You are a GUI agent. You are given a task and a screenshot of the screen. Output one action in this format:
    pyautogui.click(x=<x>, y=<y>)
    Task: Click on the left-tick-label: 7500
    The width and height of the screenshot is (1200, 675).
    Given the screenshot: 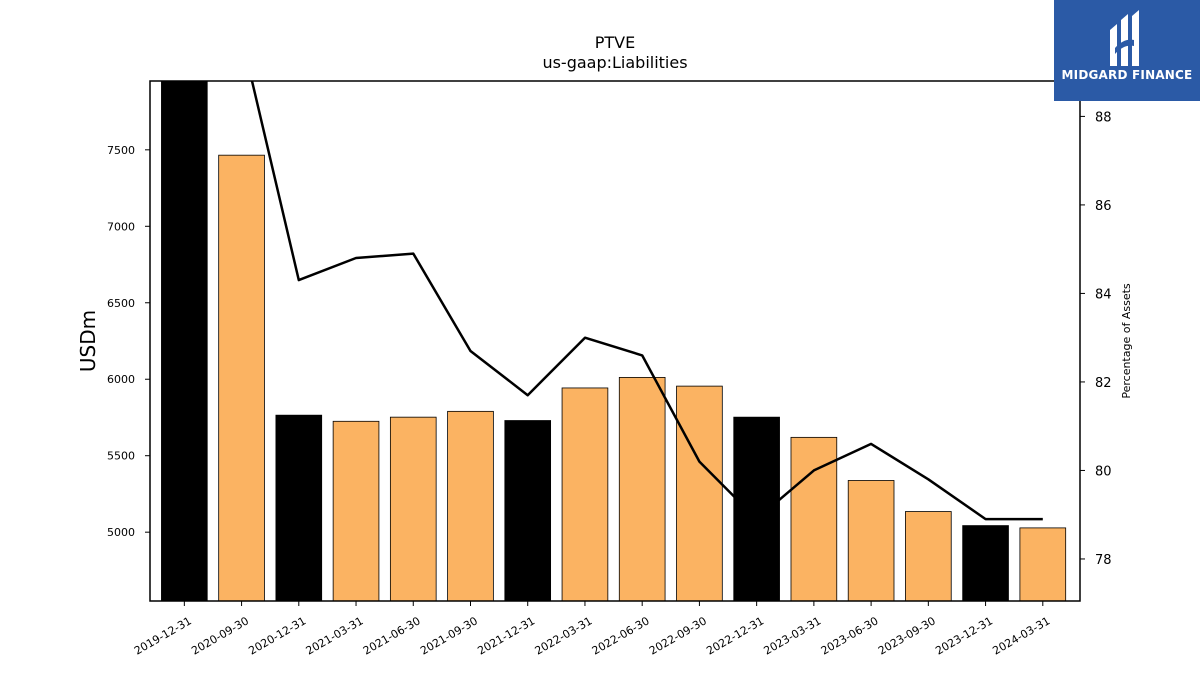 What is the action you would take?
    pyautogui.click(x=121, y=150)
    